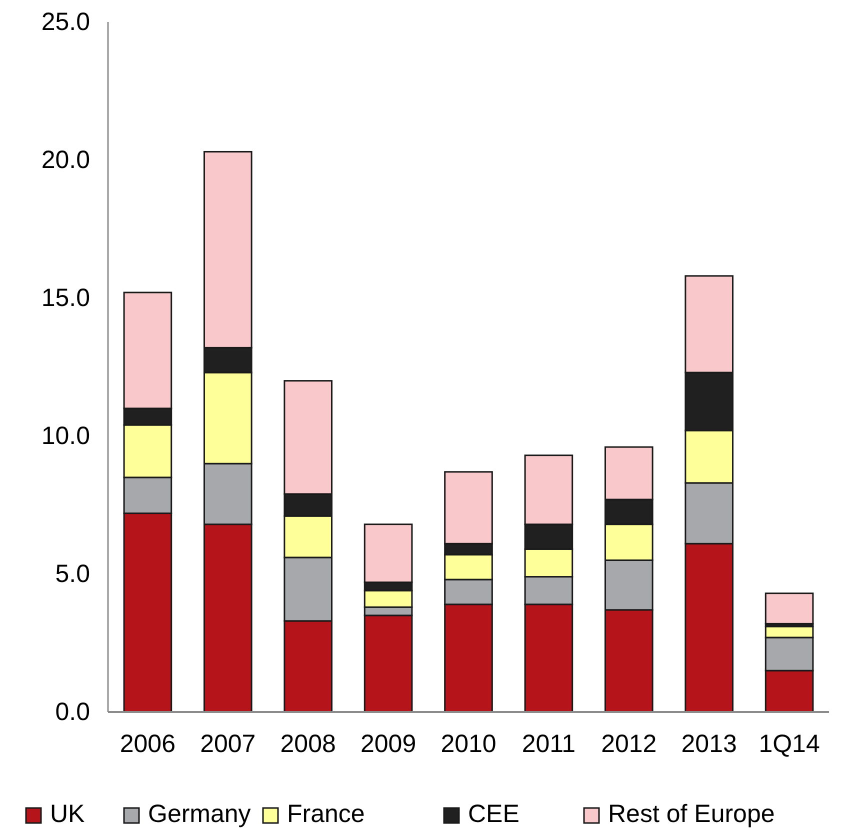 This screenshot has width=862, height=840. Describe the element at coordinates (72, 712) in the screenshot. I see `y-tick-label: 0.0` at that location.